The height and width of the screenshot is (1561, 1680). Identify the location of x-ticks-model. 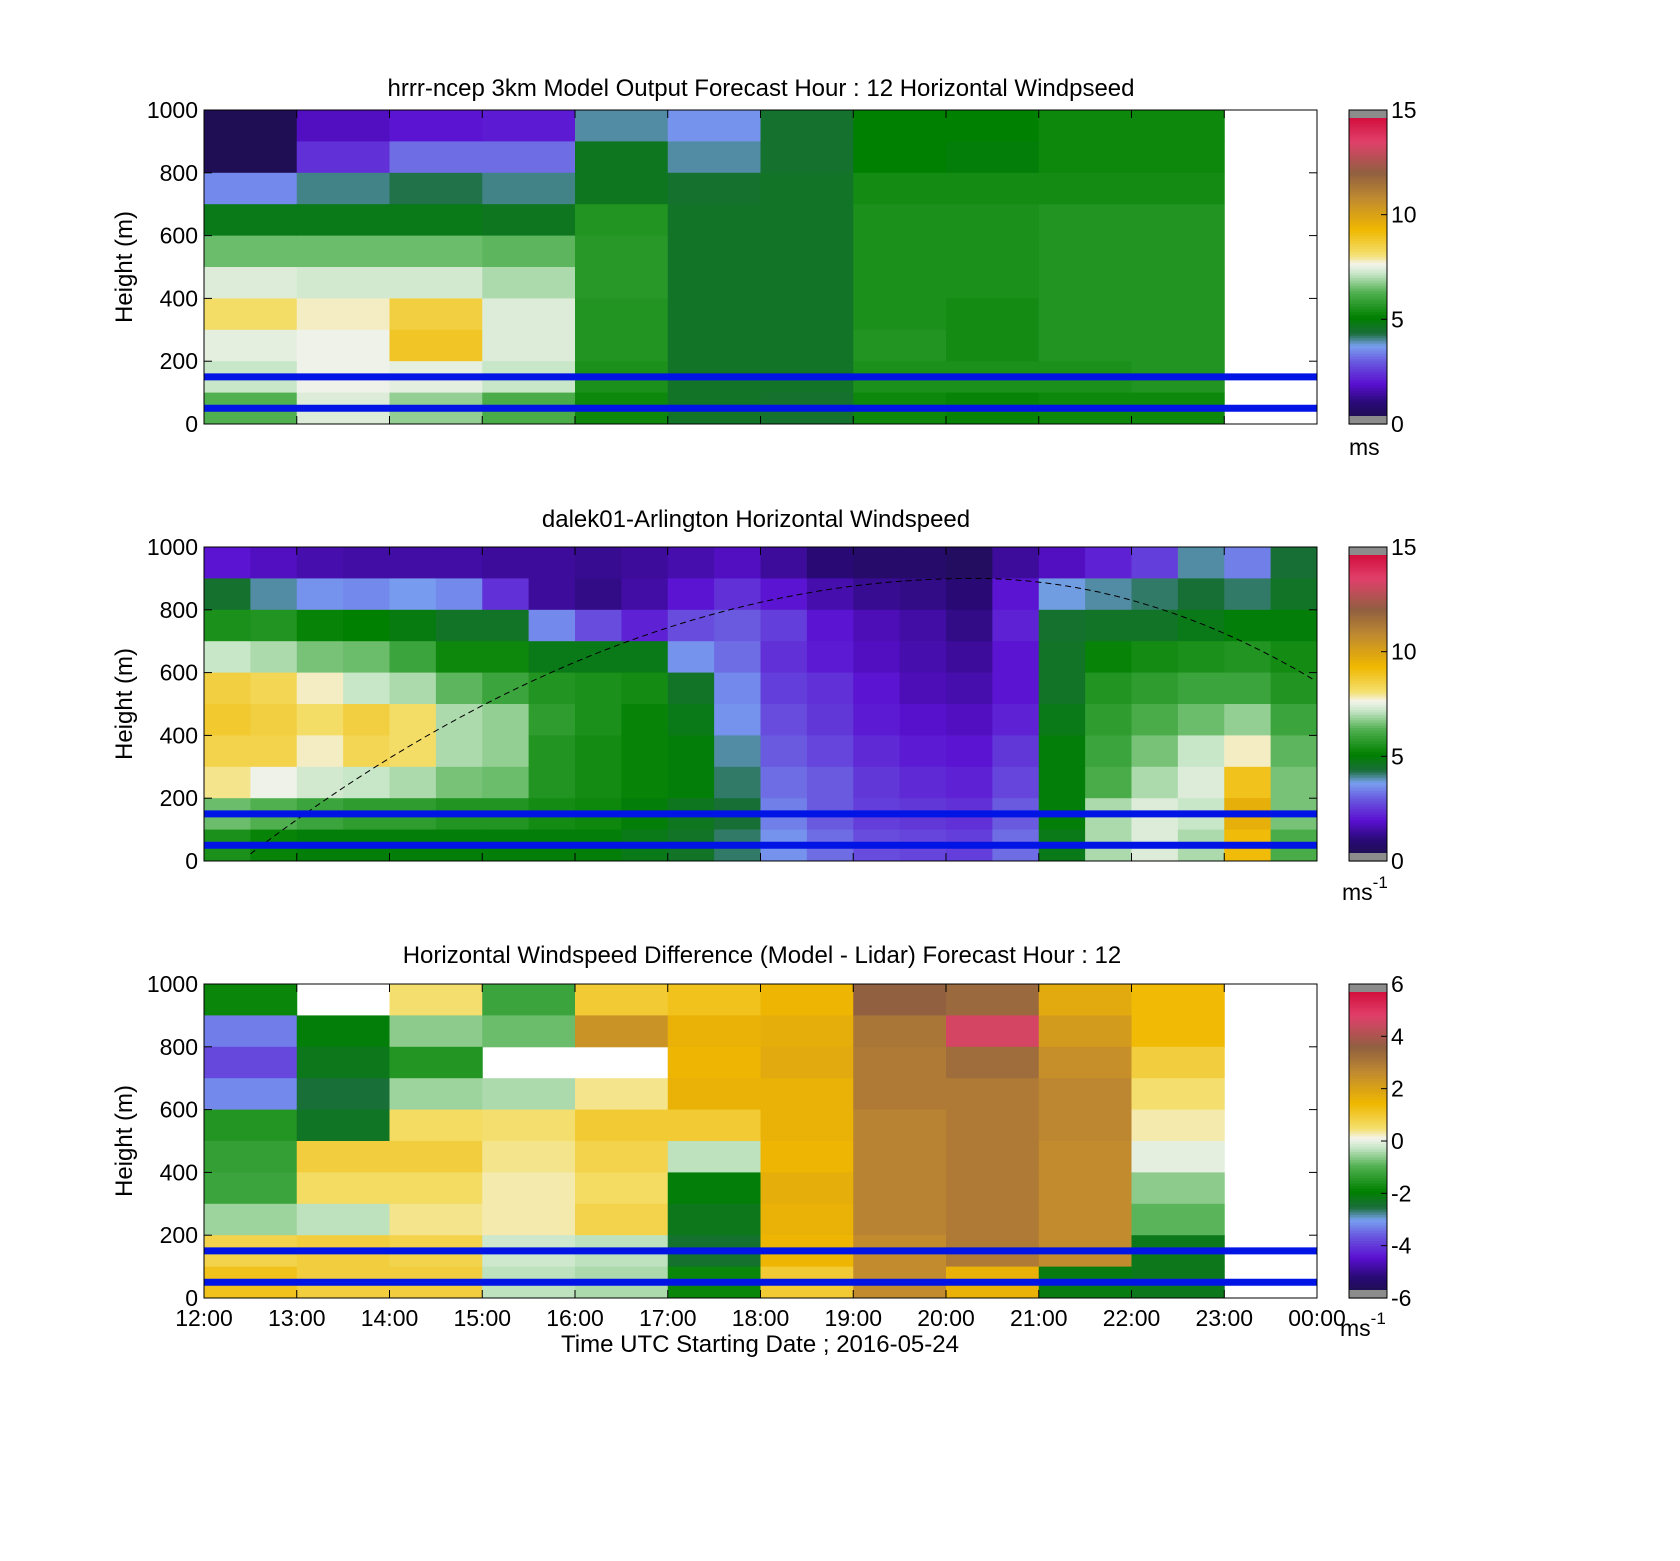
(760, 267).